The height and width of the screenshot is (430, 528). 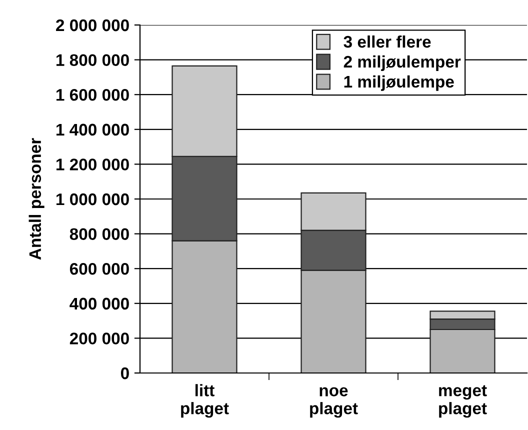 I want to click on legend-label: 1 miljøulempe, so click(x=399, y=83).